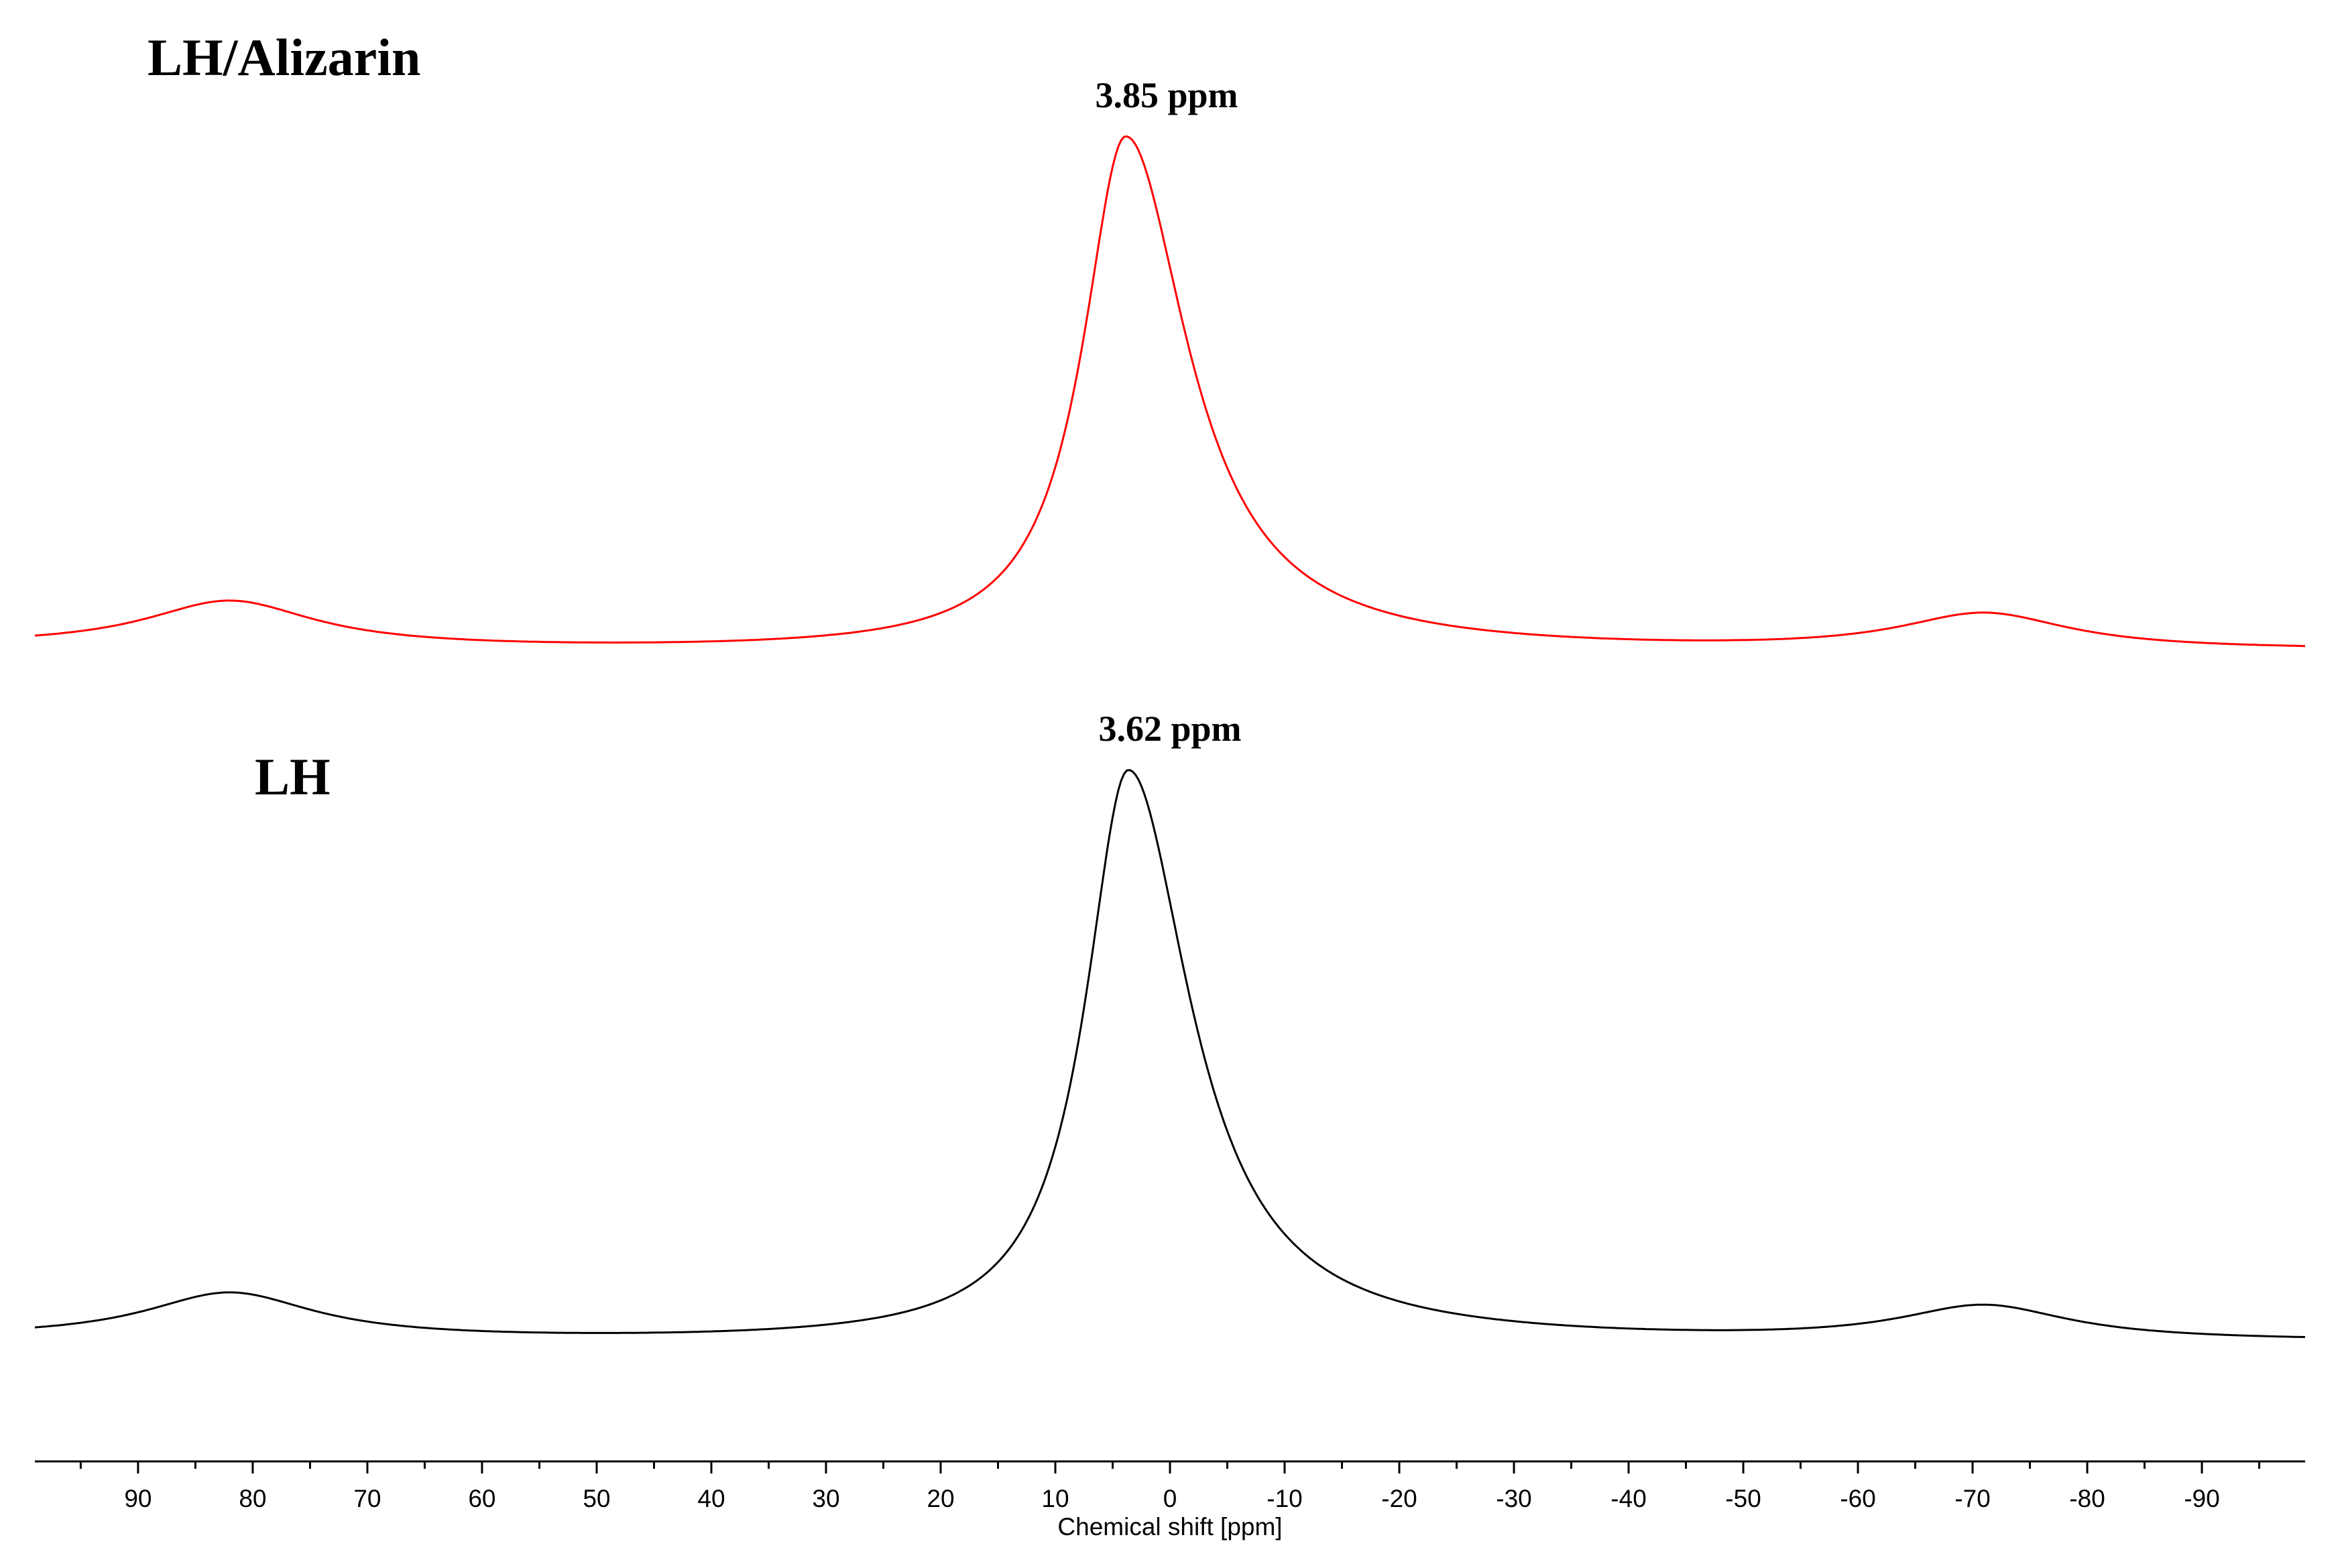 The width and height of the screenshot is (2348, 1568). Describe the element at coordinates (1166, 95) in the screenshot. I see `peak-label-lh-alizarin: 3.85 ppm` at that location.